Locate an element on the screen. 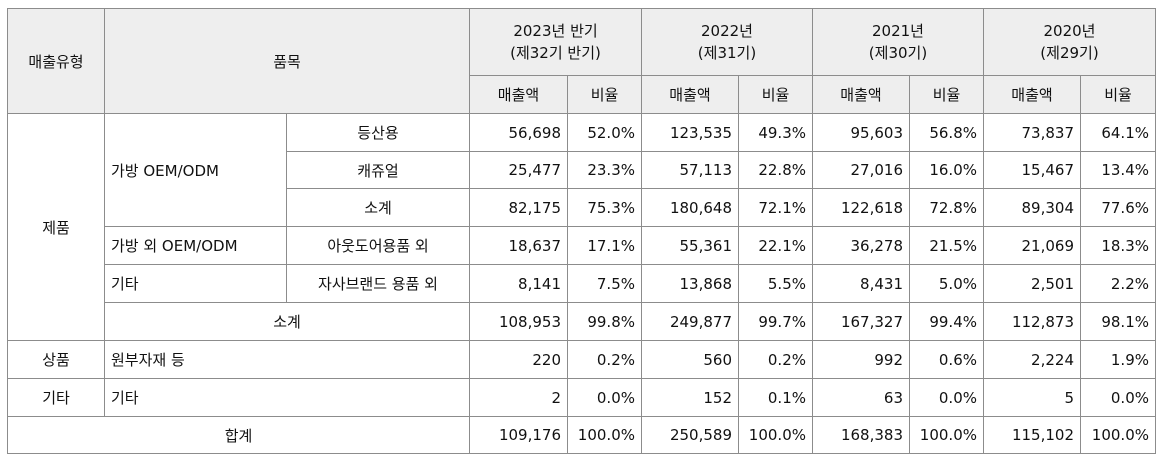  value-cell: 8,431 is located at coordinates (861, 283).